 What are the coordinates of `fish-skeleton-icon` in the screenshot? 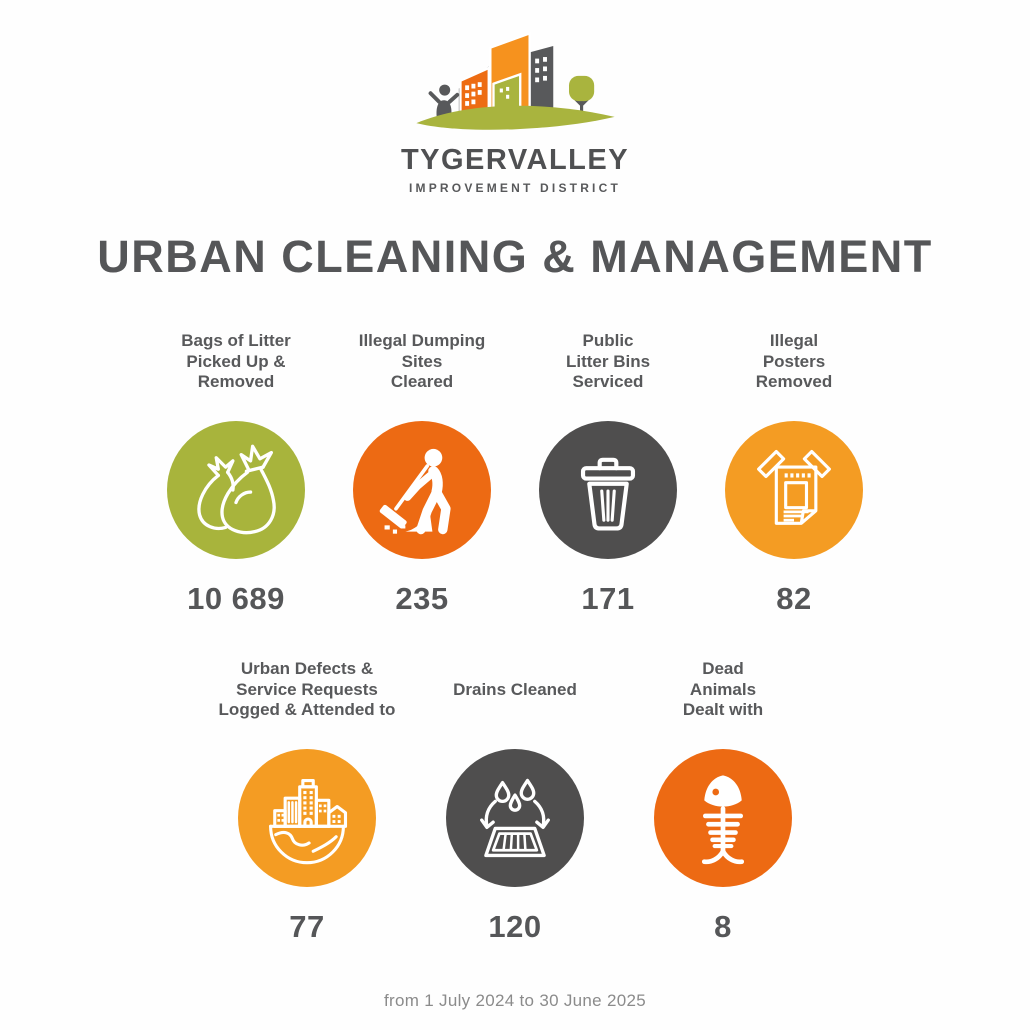 It's located at (723, 820).